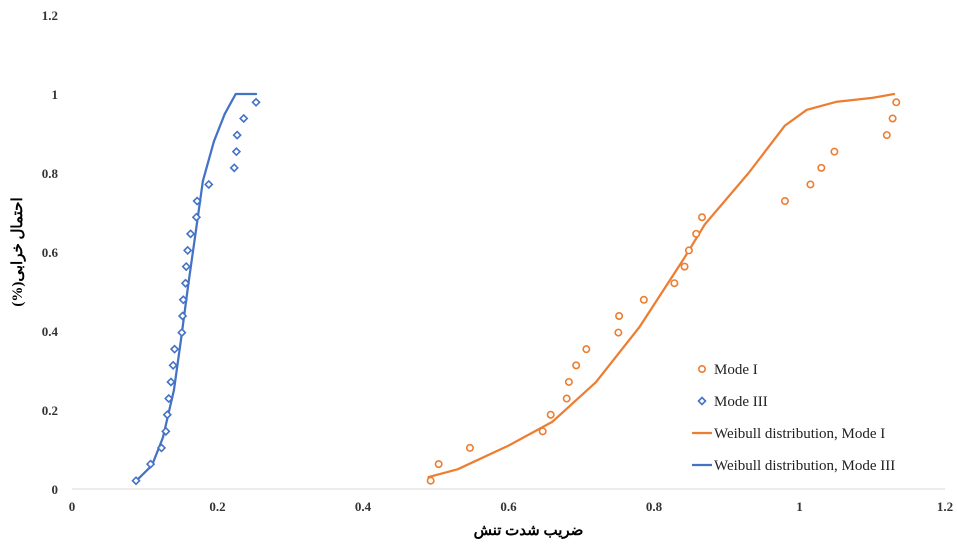  I want to click on x-tick-label: 0.2, so click(217, 506).